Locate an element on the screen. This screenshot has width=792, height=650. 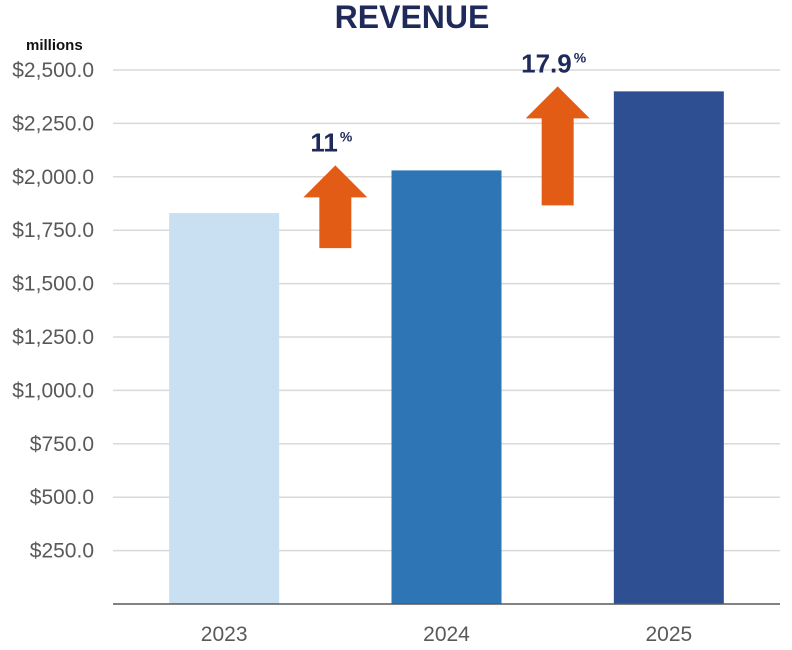
y-tick-label: $750.0 is located at coordinates (62, 444).